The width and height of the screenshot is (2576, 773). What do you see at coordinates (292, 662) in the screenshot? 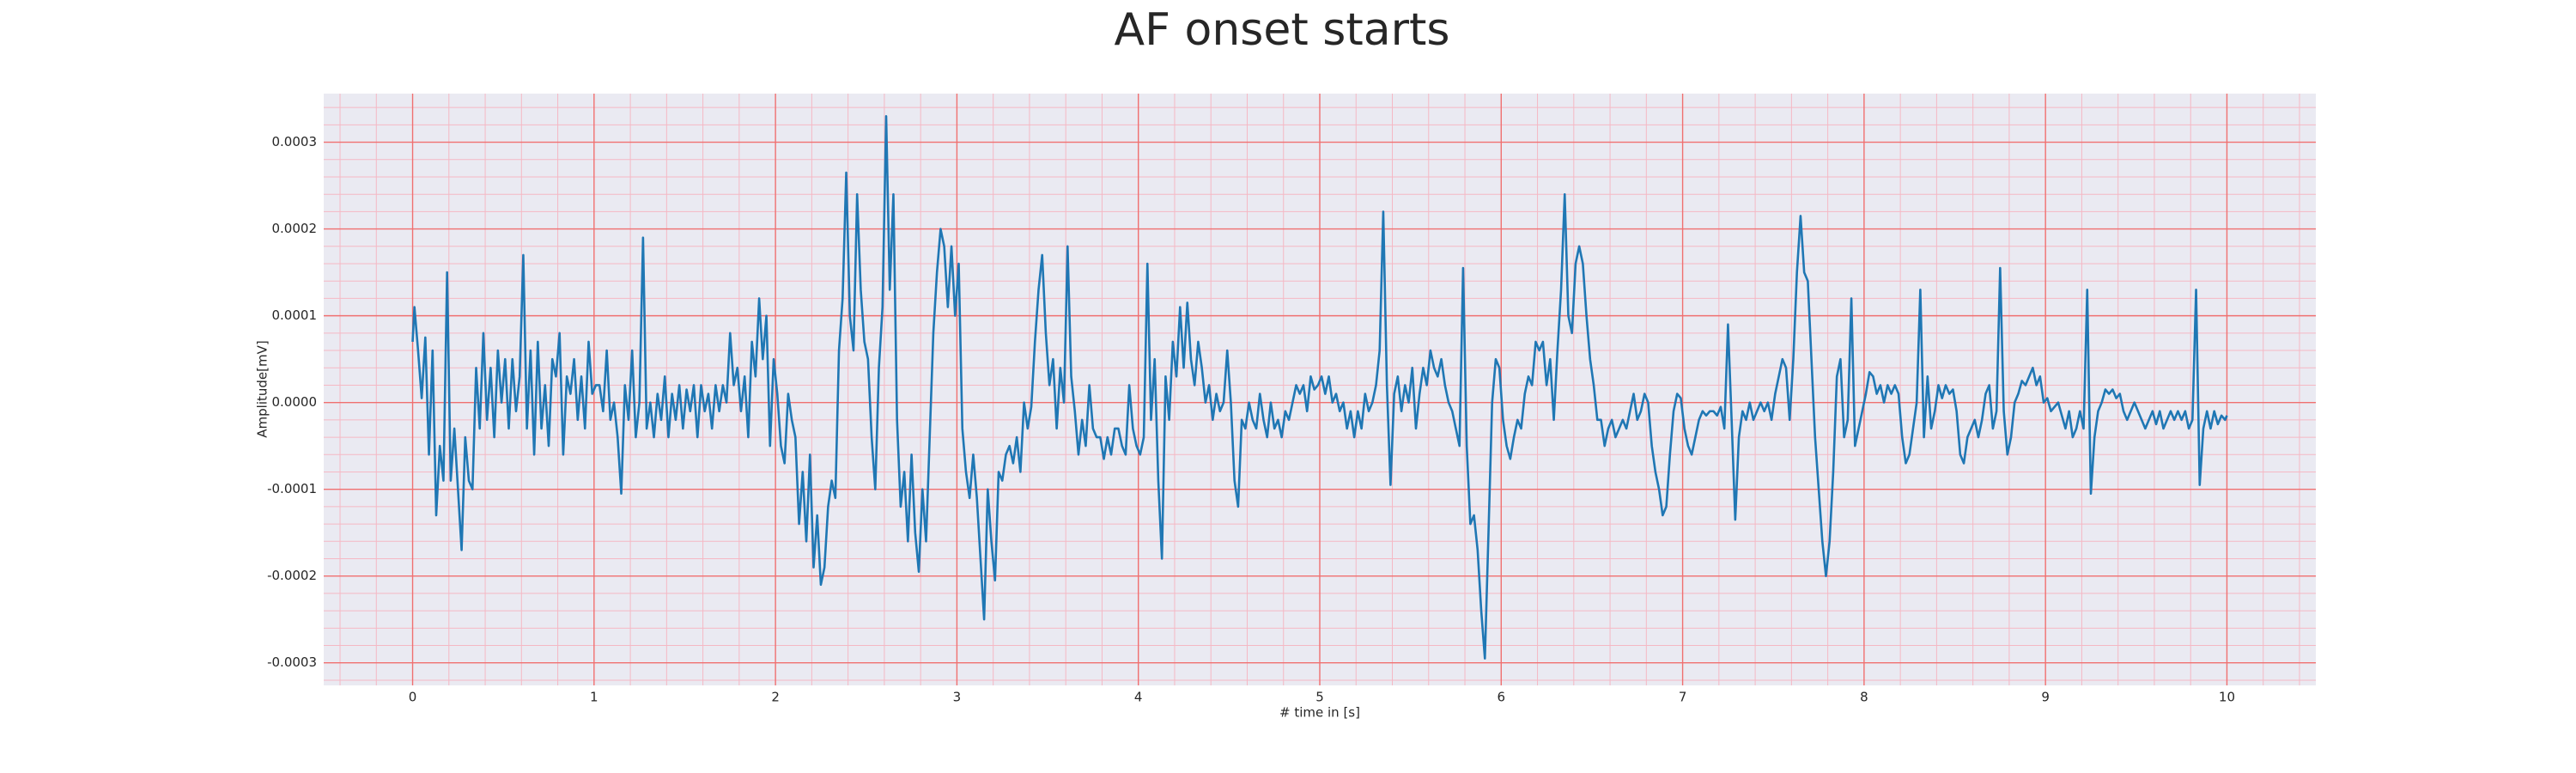
I see `y-tick-label: -0.0003` at bounding box center [292, 662].